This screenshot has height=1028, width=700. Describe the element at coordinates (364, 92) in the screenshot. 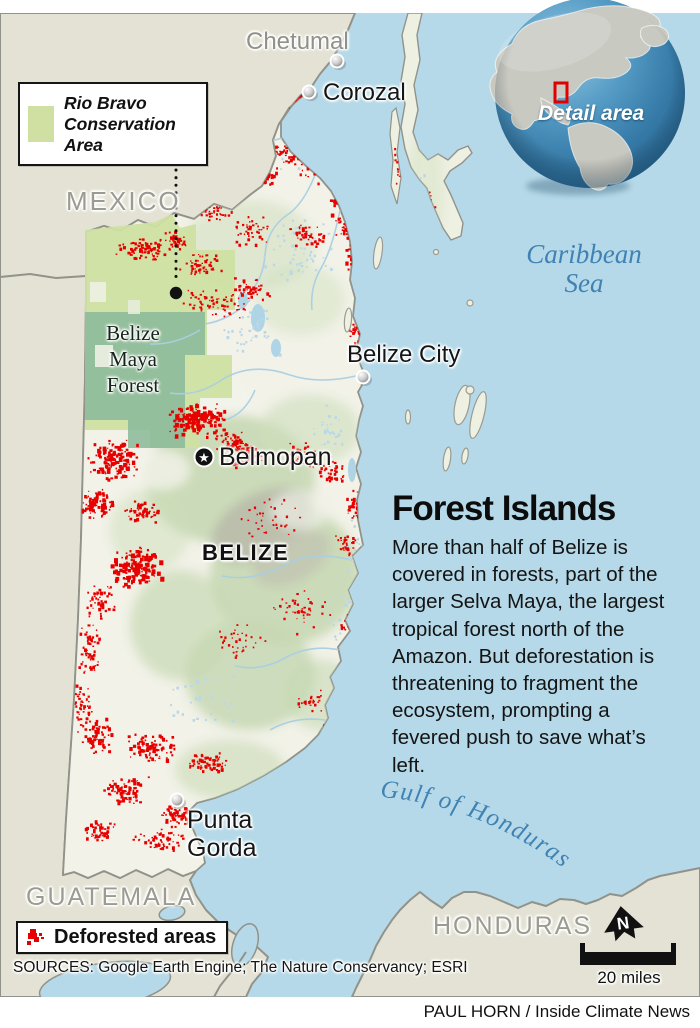

I see `corozal-label: Corozal` at that location.